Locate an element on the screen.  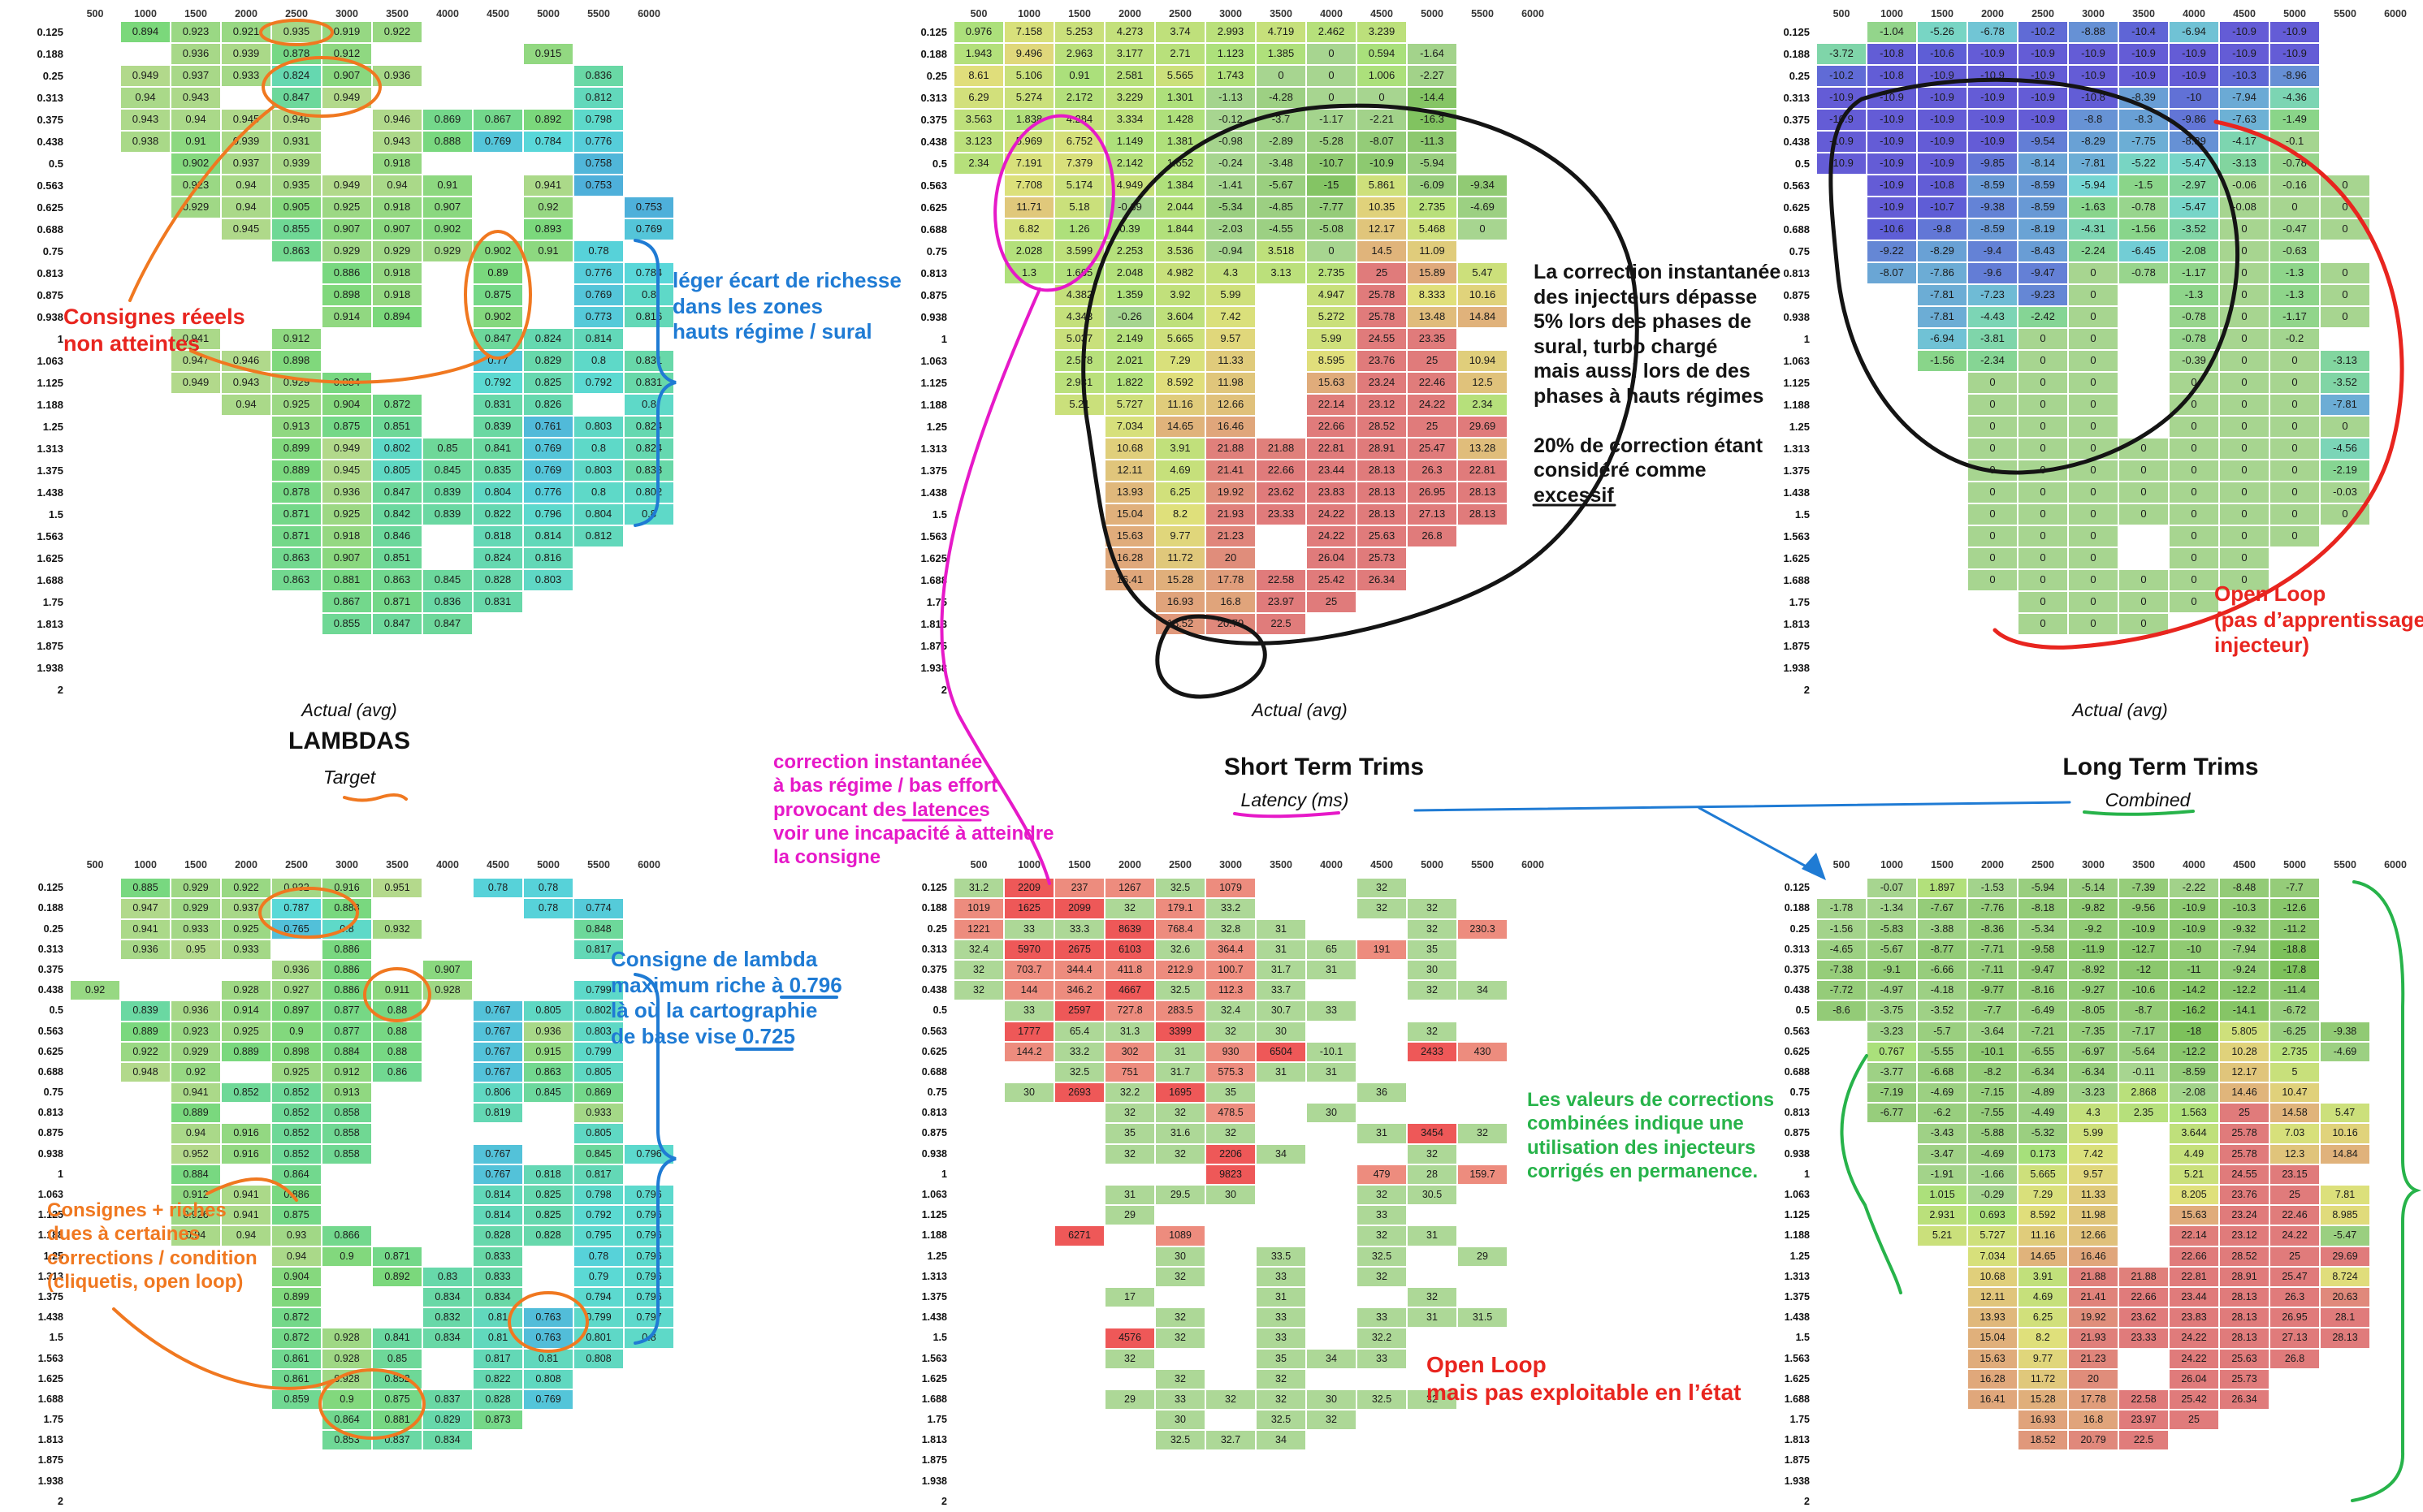
table-cell: 0.877 is located at coordinates (347, 1011).